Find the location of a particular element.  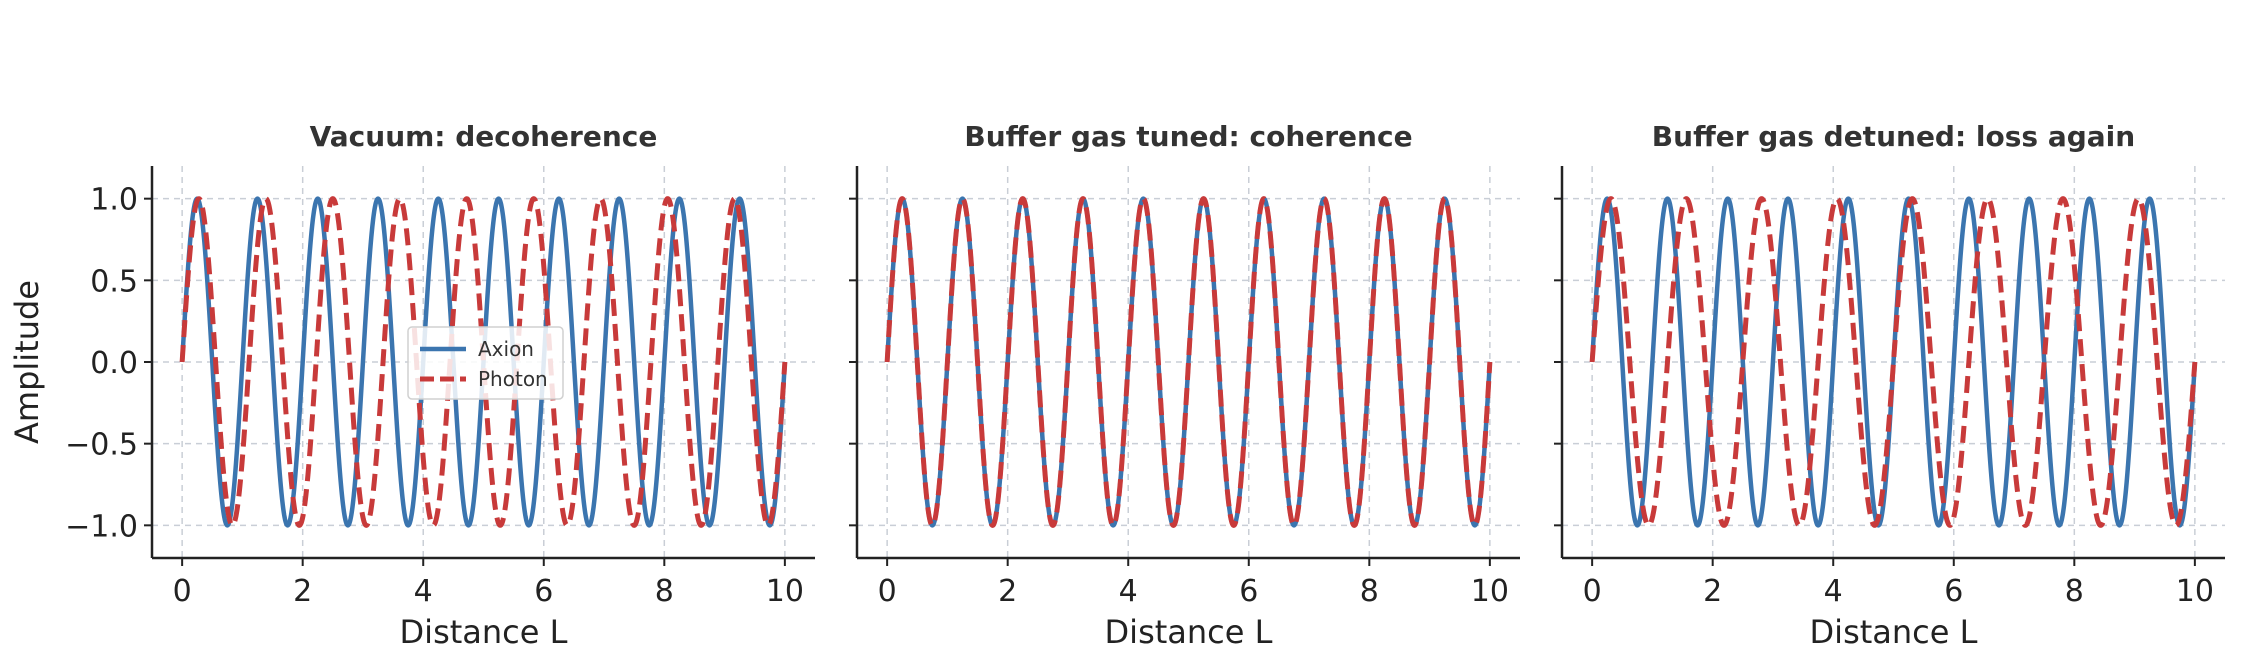

panel-title: Buffer gas tuned: coherence is located at coordinates (1188, 136).